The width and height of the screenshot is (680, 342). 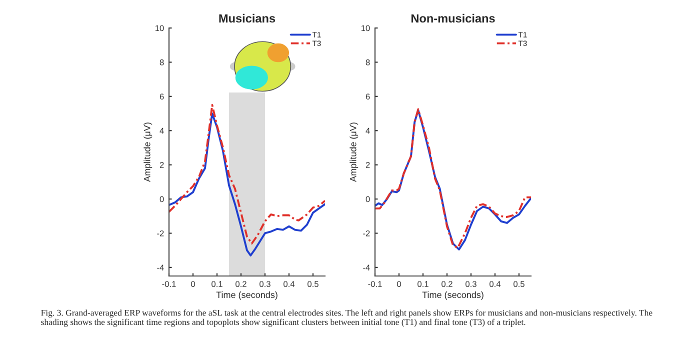 I want to click on chart-title: Non-musicians, so click(x=453, y=18).